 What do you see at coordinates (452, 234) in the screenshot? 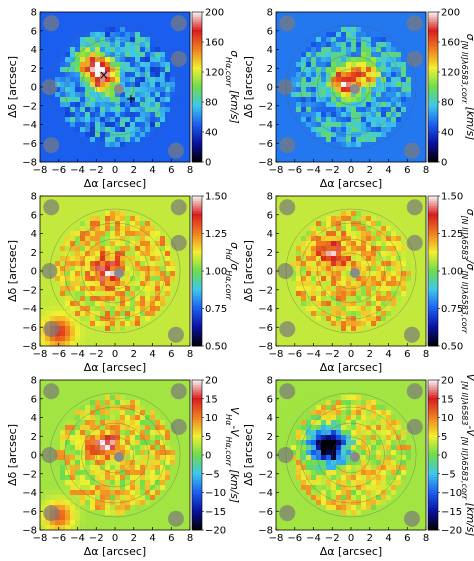
I see `colorbar-tick-label: 1.25` at bounding box center [452, 234].